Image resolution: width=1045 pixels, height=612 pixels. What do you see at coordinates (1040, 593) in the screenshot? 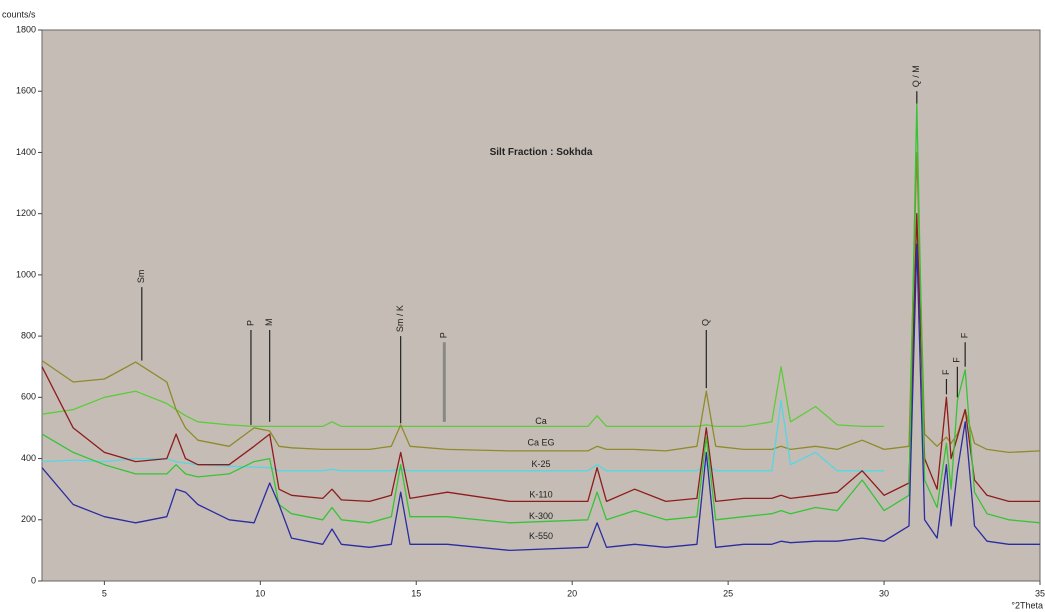
I see `x-tick-label: 35` at bounding box center [1040, 593].